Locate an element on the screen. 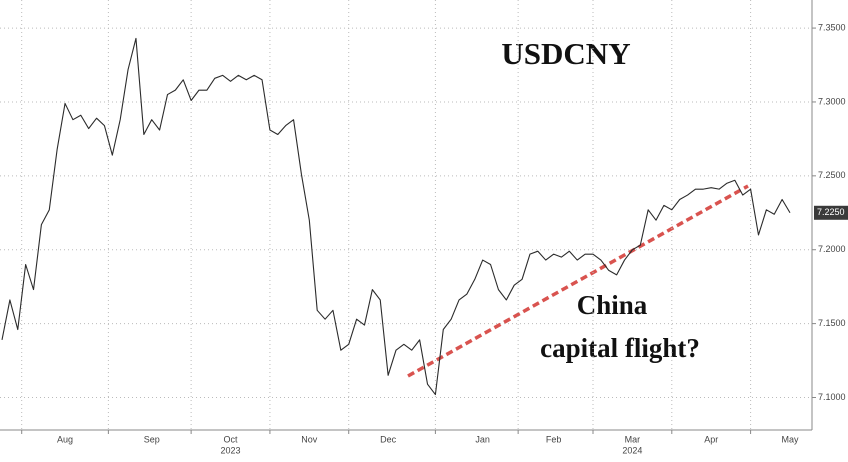 The image size is (848, 462). x-tick-label: Feb is located at coordinates (554, 439).